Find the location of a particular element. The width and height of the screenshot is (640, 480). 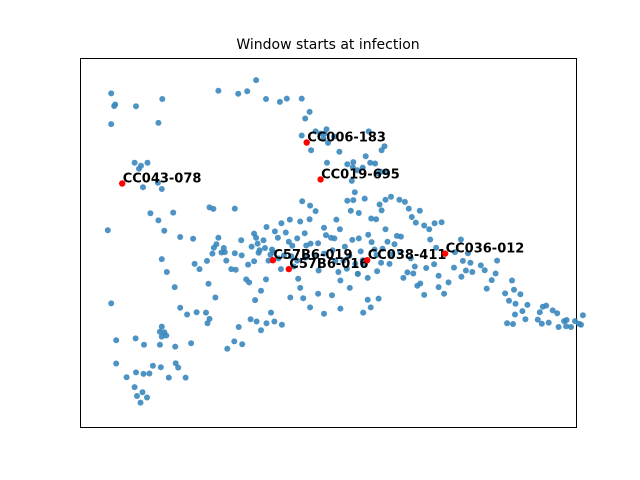

highlighted-point-label: C57B6-016 is located at coordinates (328, 264).